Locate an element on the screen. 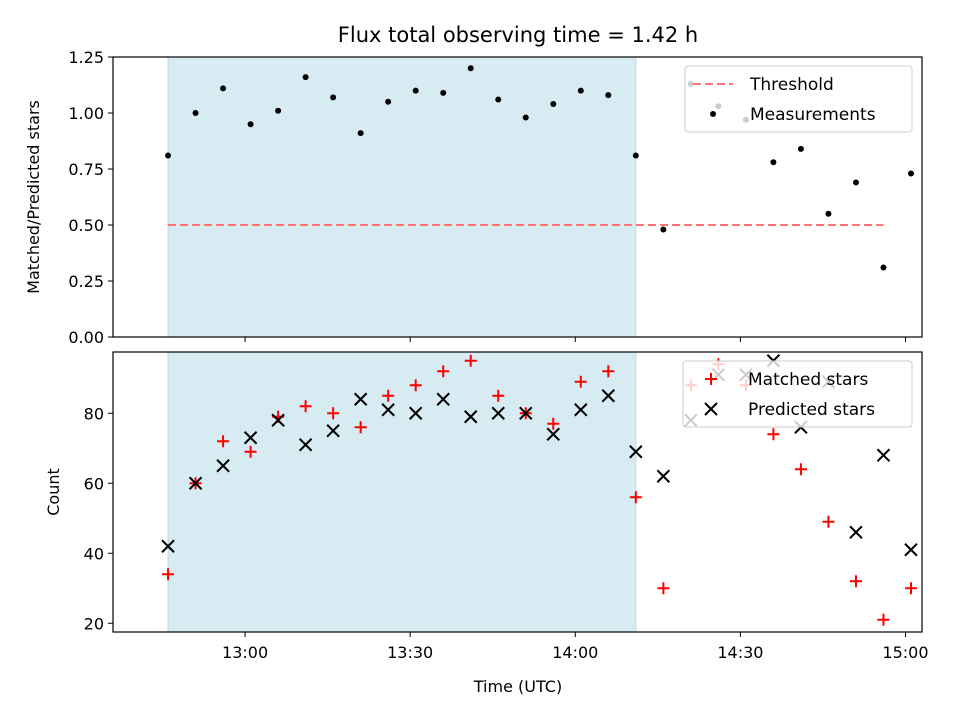 Image resolution: width=960 pixels, height=720 pixels. top-legend: Threshold Measurements is located at coordinates (798, 99).